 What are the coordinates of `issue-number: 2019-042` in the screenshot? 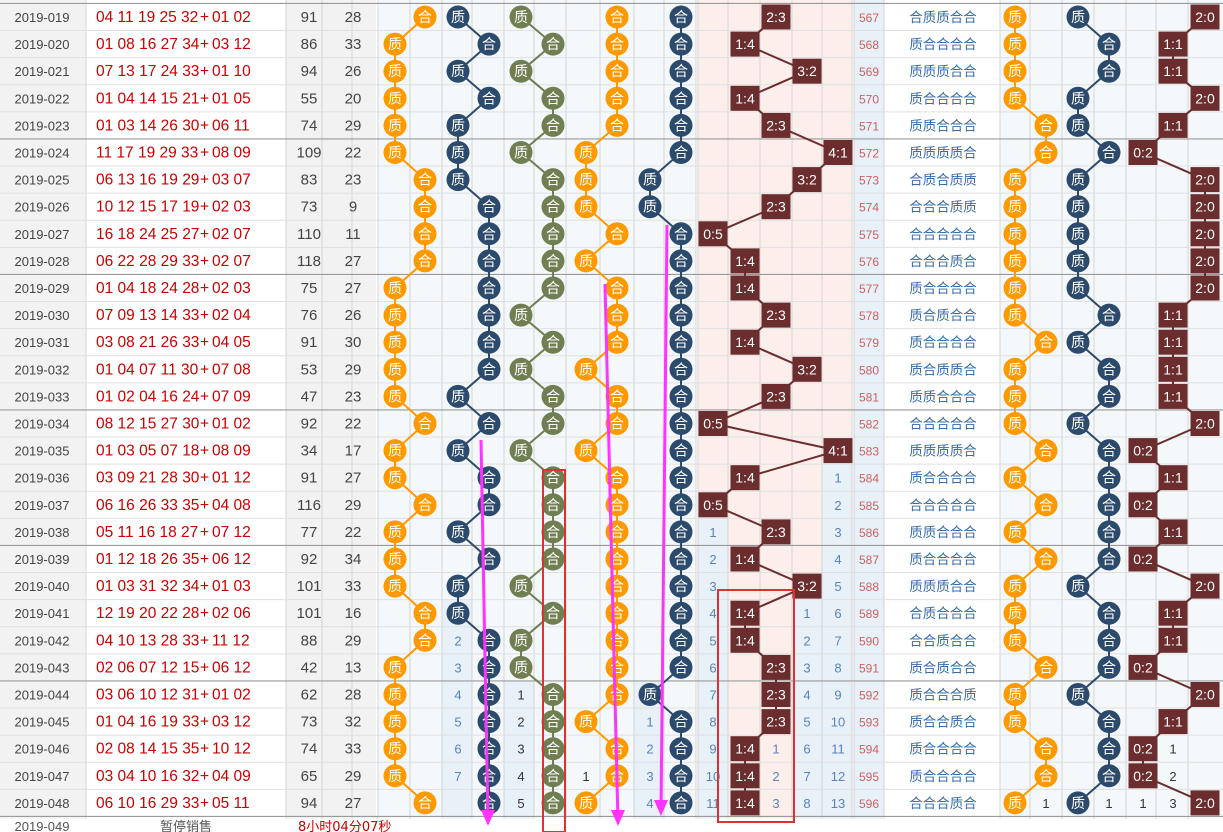 It's located at (42, 640).